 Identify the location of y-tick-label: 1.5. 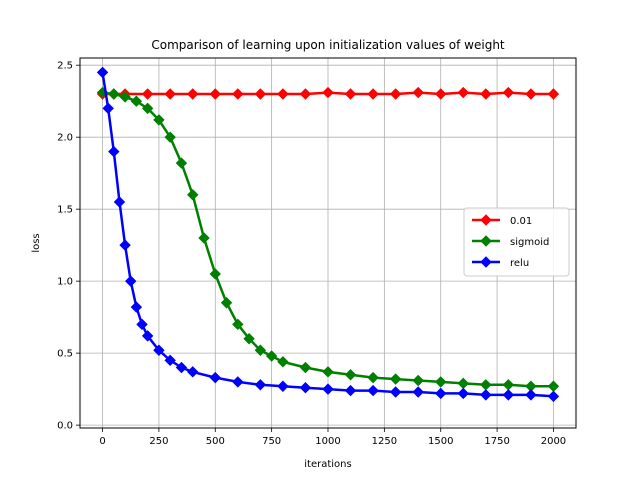
(65, 210).